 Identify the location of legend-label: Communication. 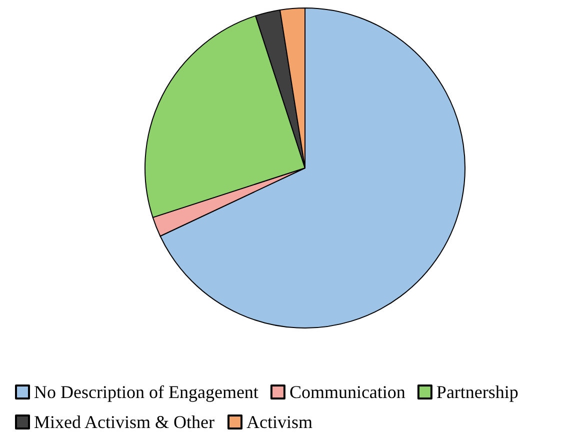
(347, 392).